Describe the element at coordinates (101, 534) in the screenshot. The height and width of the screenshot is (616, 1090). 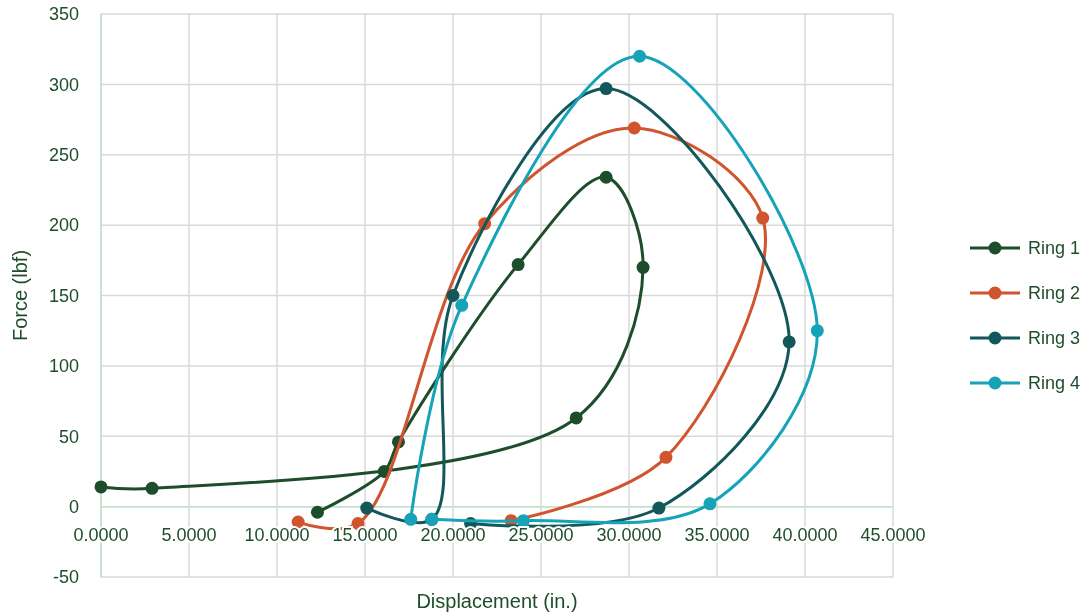
I see `x-tick-label: 0.0000` at that location.